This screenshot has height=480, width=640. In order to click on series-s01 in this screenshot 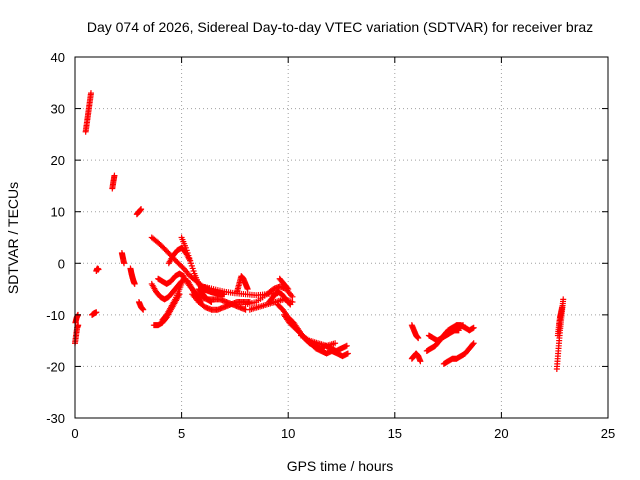, I will do `click(77, 334)`.